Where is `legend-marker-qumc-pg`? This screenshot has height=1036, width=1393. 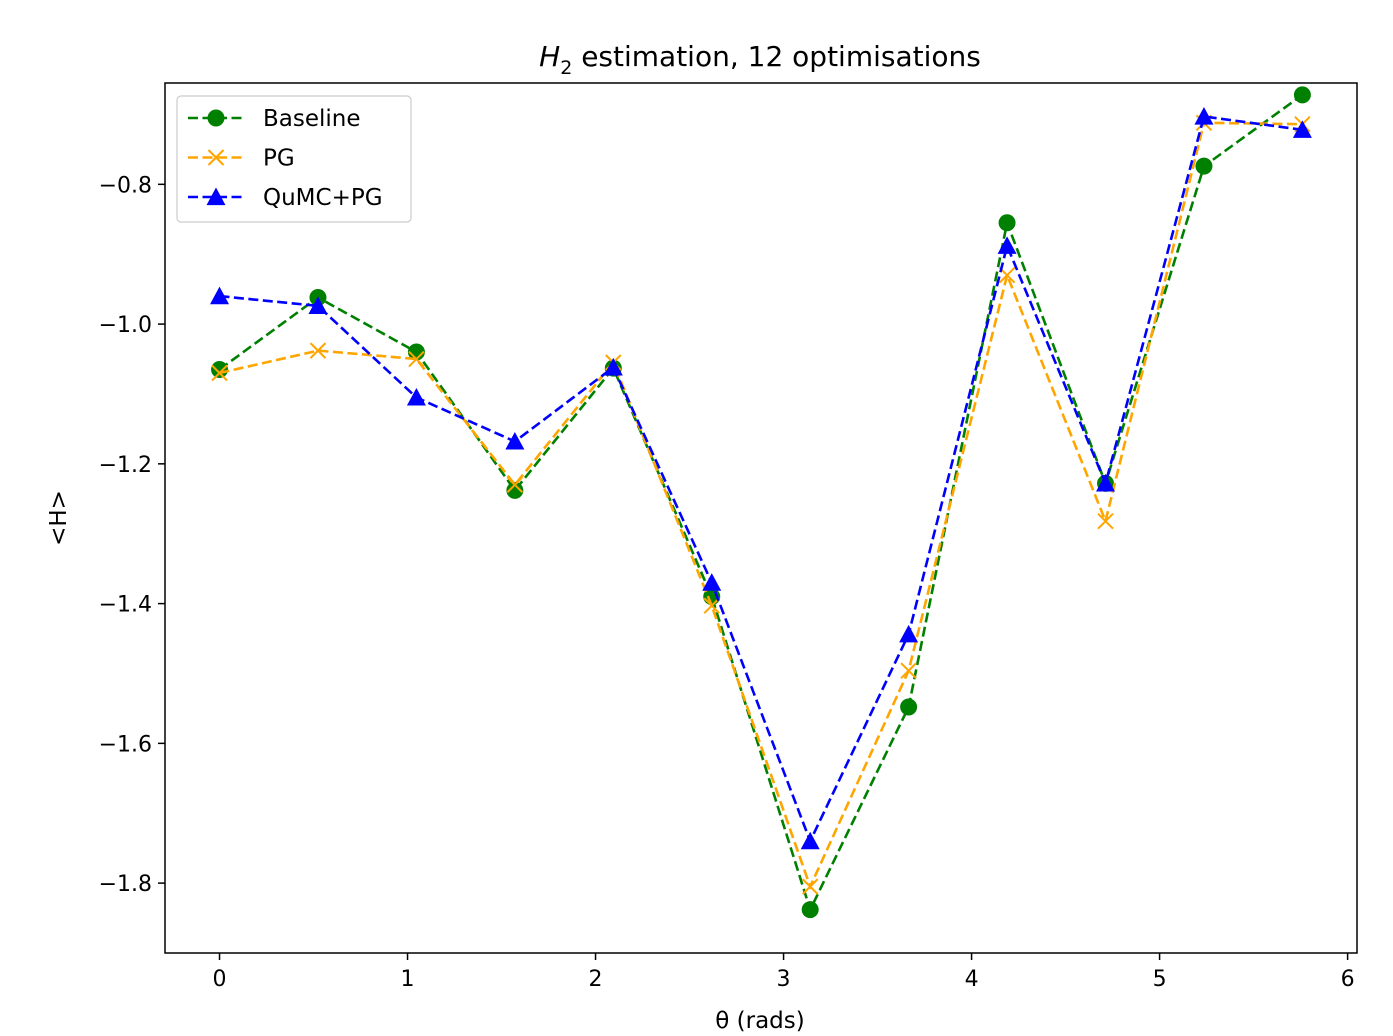 legend-marker-qumc-pg is located at coordinates (216, 196).